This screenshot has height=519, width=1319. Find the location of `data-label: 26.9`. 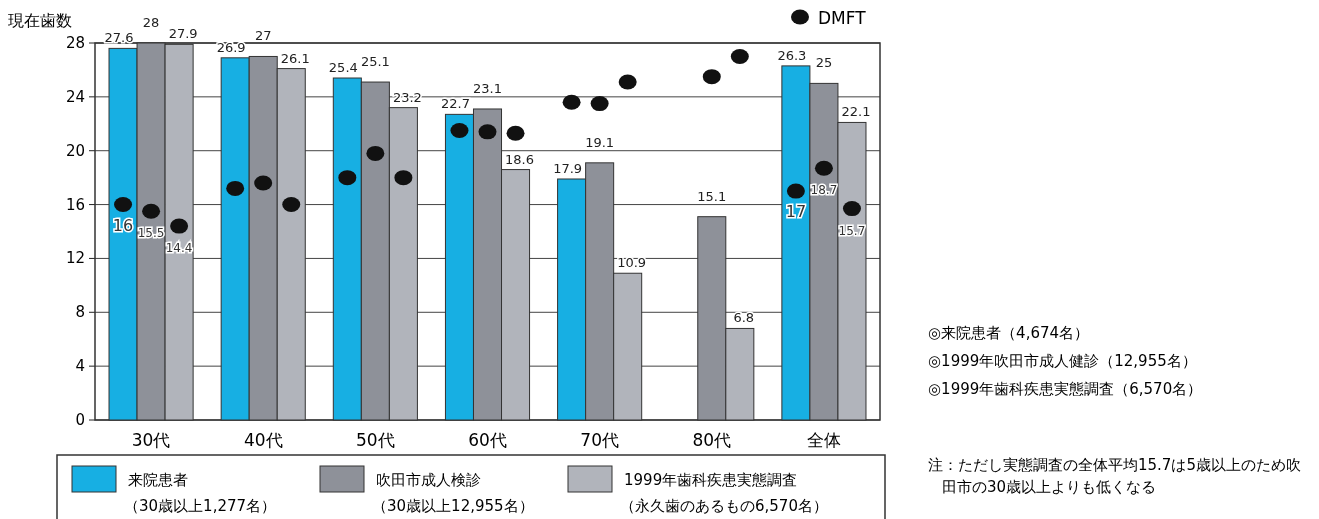

data-label: 26.9 is located at coordinates (231, 47).